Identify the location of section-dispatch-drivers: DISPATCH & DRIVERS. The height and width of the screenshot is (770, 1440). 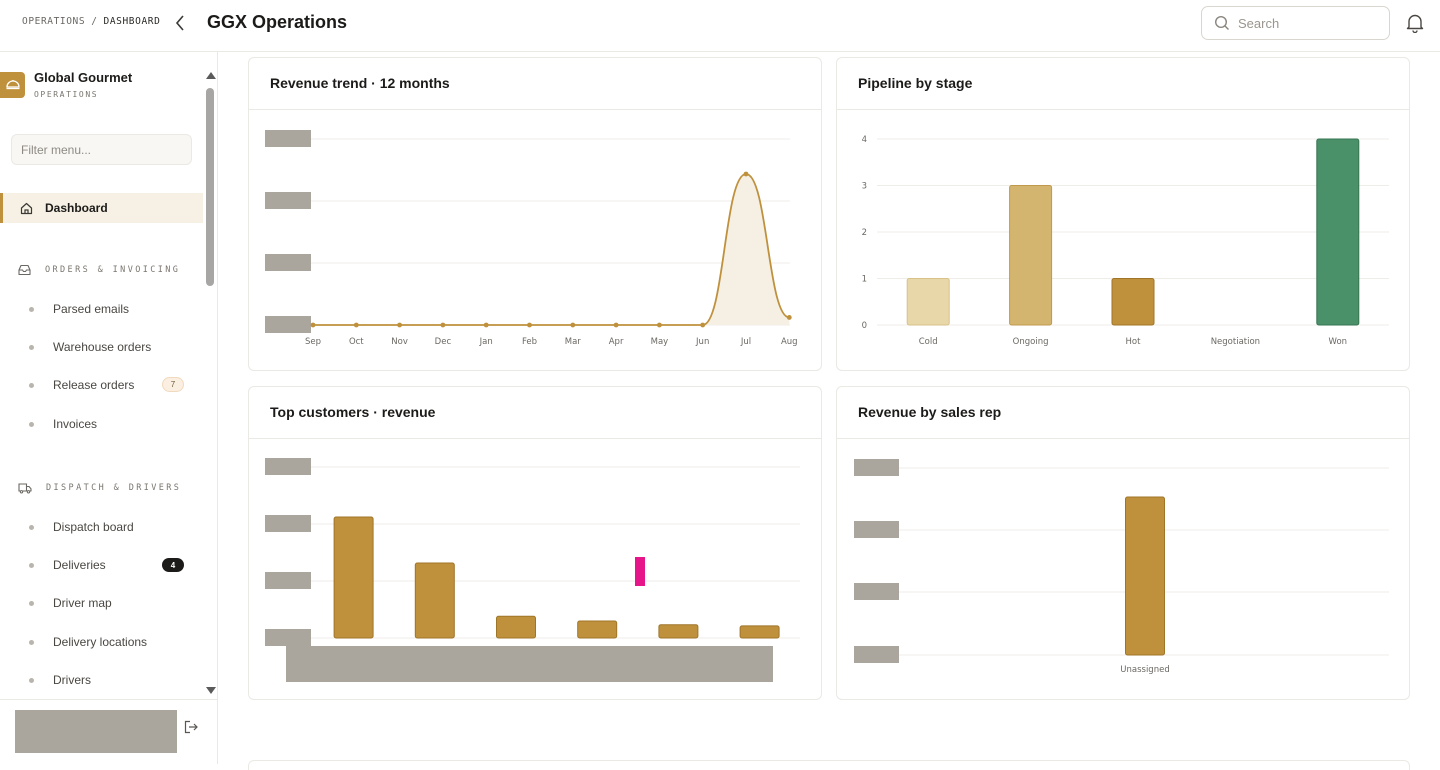
(99, 488).